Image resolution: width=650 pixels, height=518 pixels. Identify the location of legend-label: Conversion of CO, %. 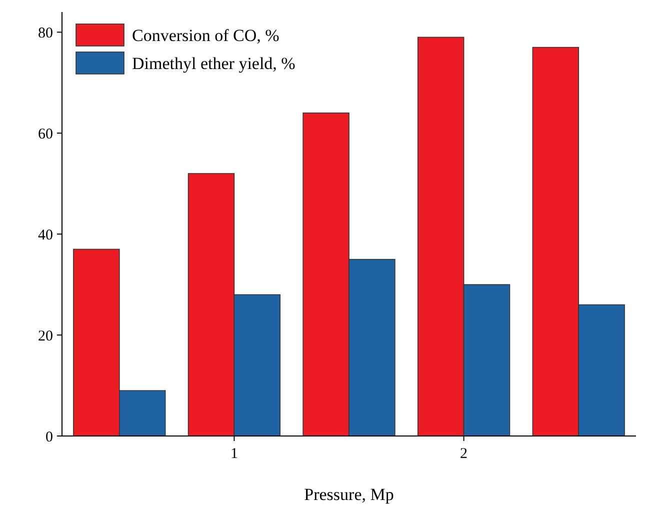
(206, 35).